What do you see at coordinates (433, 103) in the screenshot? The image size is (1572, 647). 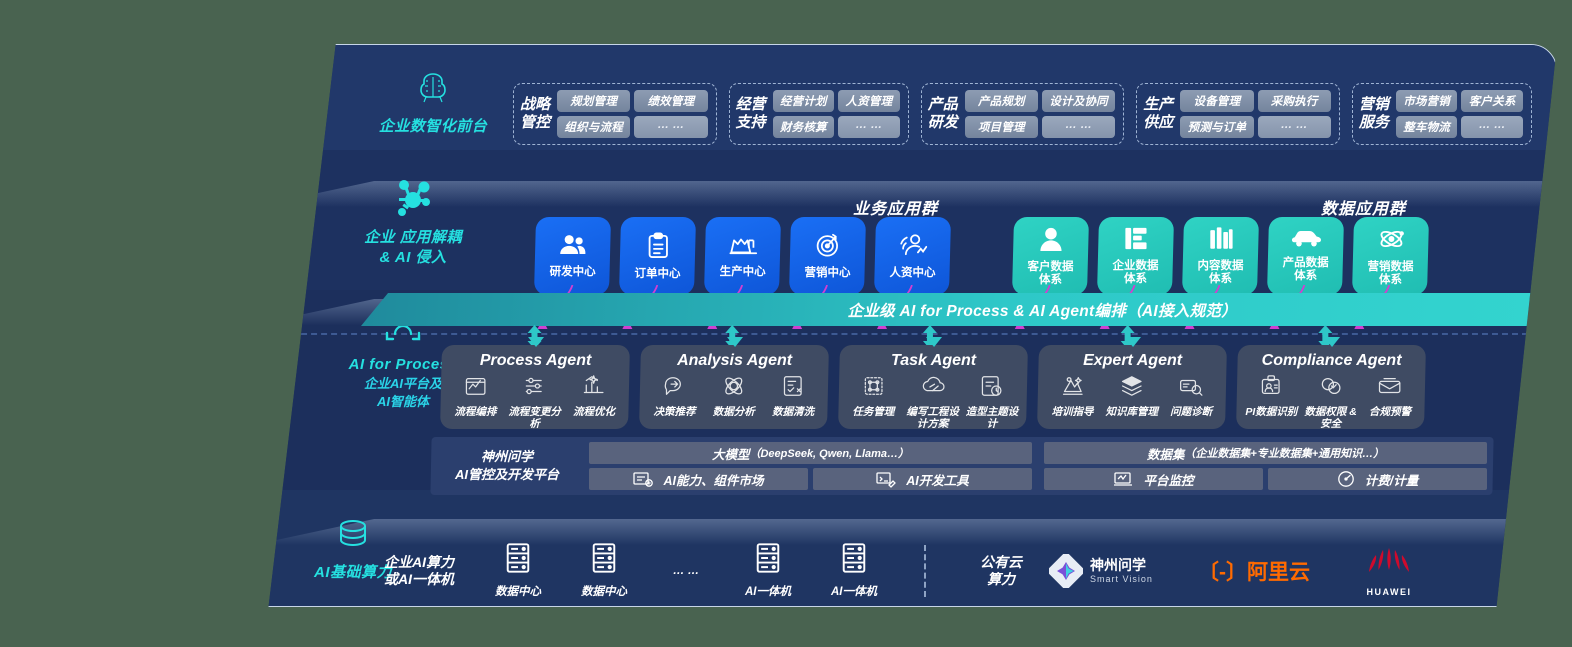 I see `rail-item-frontend: 企业数智化前台` at bounding box center [433, 103].